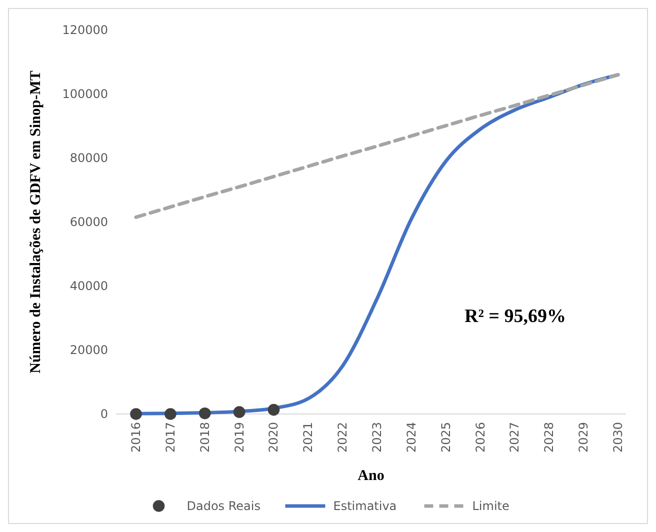 This screenshot has height=532, width=656. Describe the element at coordinates (85, 30) in the screenshot. I see `y-tick-label: 120000` at that location.